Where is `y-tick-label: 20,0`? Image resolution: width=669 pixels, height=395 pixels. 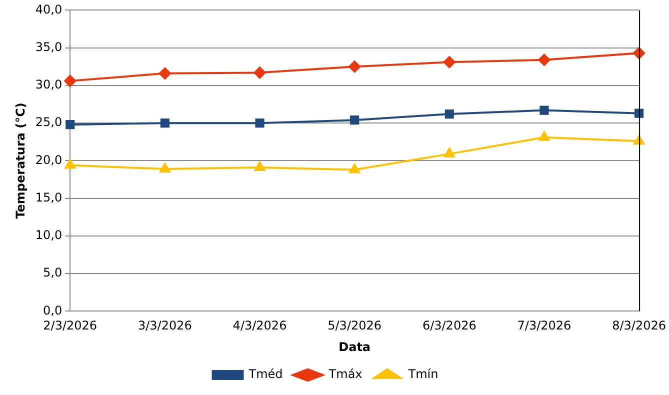
y-tick-label: 20,0 is located at coordinates (48, 159).